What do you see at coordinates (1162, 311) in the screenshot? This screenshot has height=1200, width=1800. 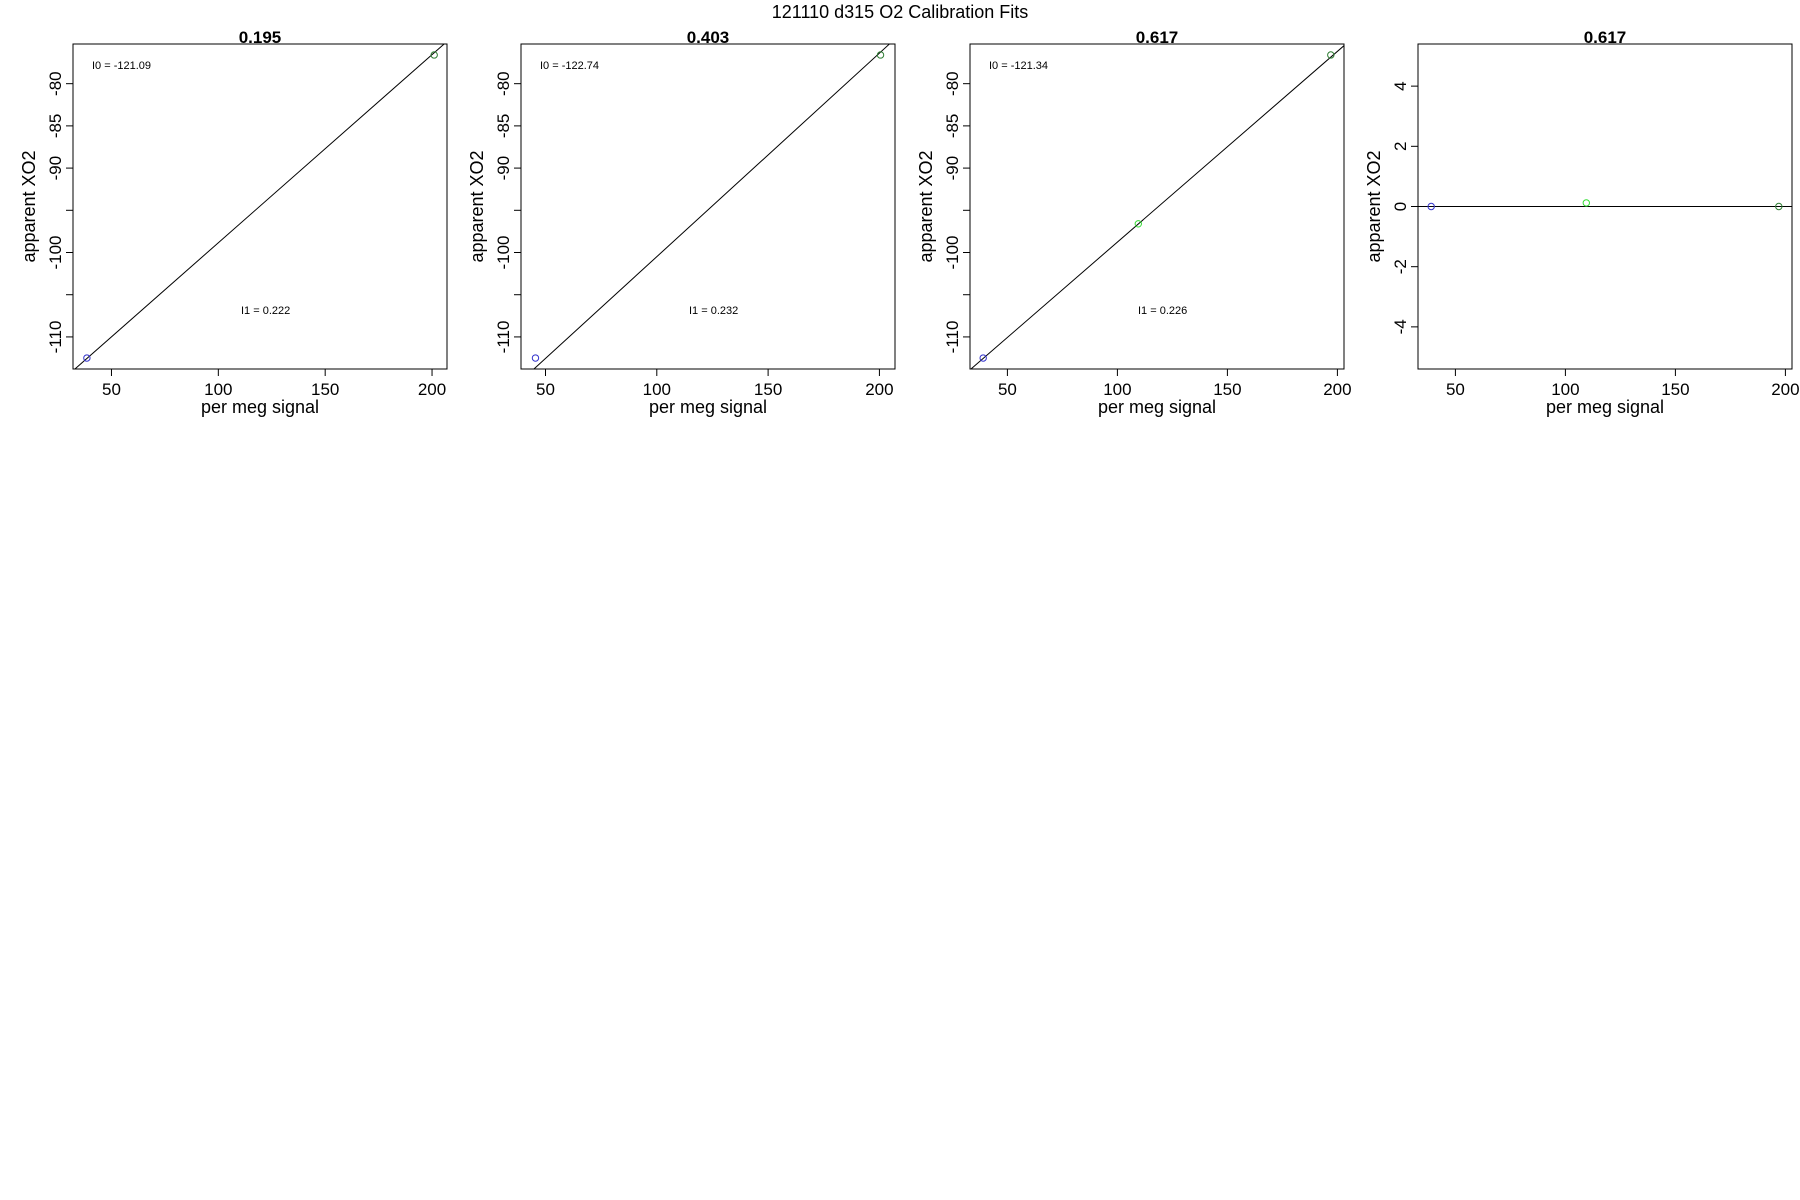 I see `slope-annotation: I1 = 0.226` at bounding box center [1162, 311].